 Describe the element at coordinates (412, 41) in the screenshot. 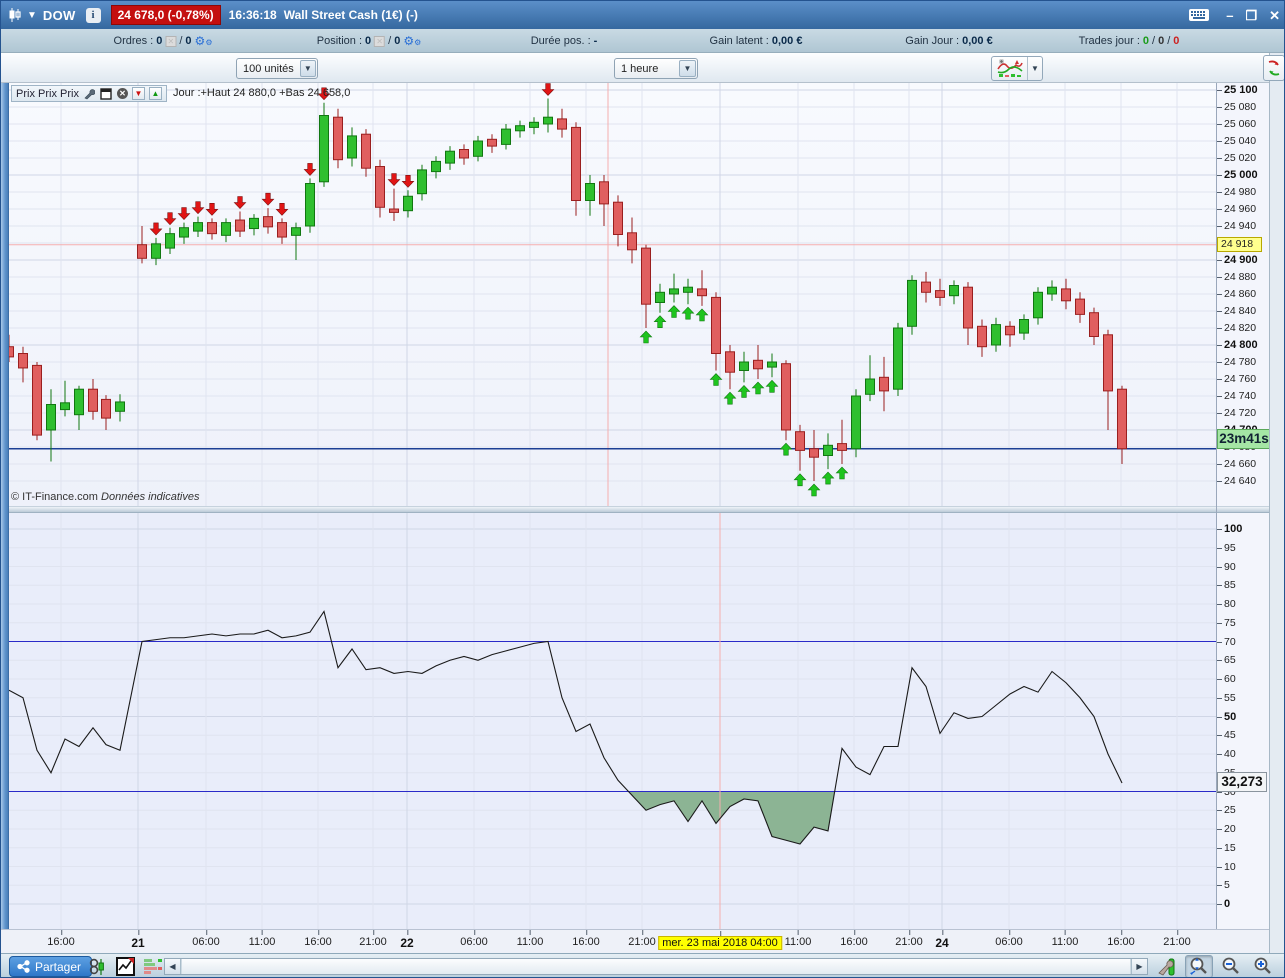

I see `position-gear-icon: ⚙⚙` at that location.